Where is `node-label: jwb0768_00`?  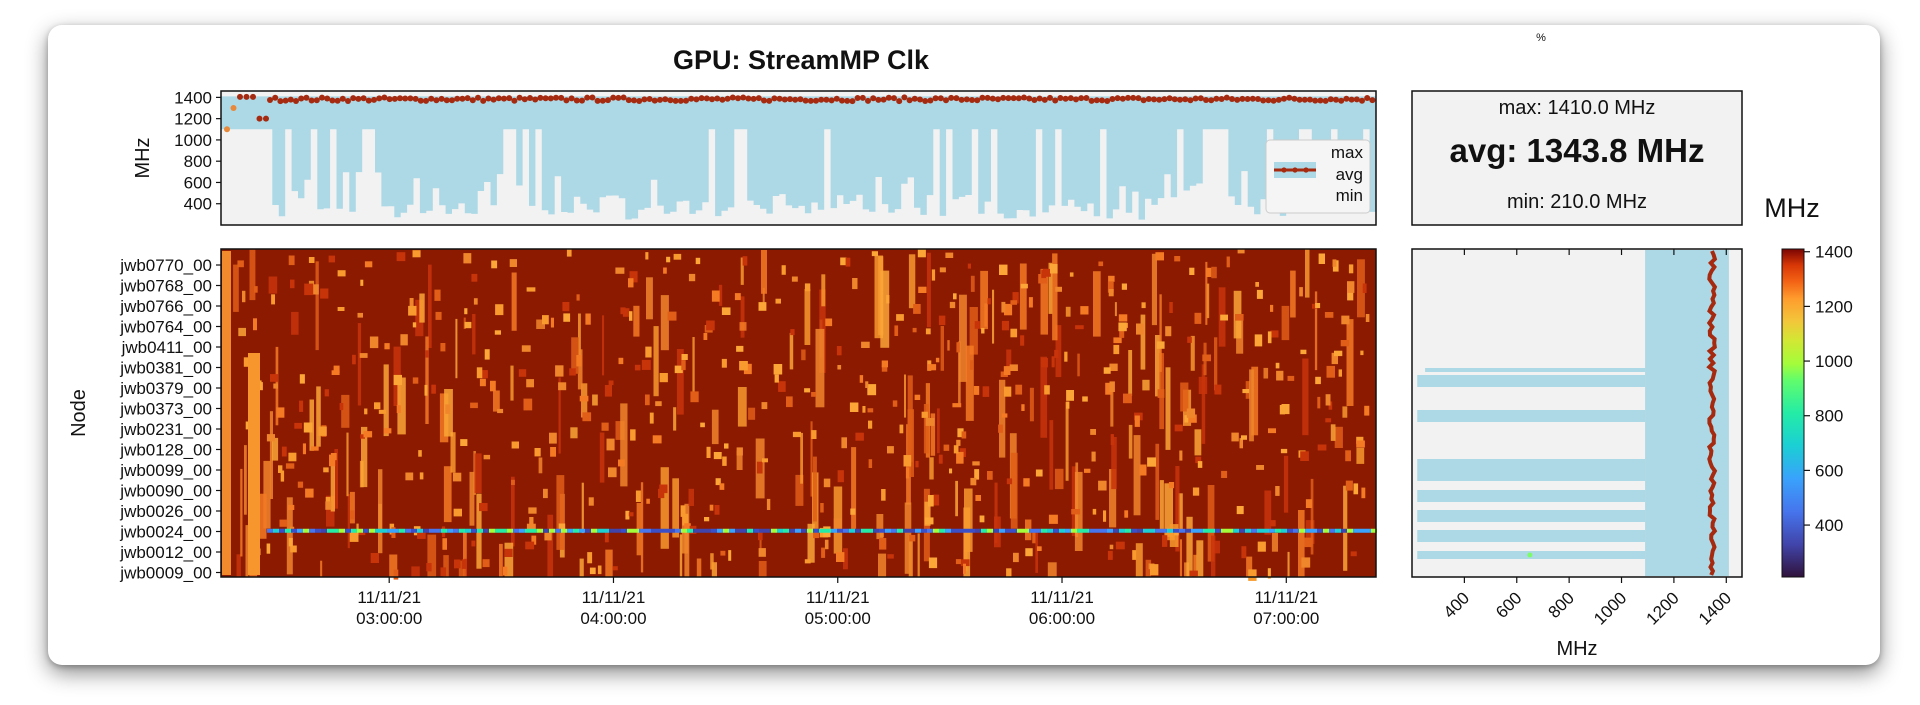
node-label: jwb0768_00 is located at coordinates (165, 286).